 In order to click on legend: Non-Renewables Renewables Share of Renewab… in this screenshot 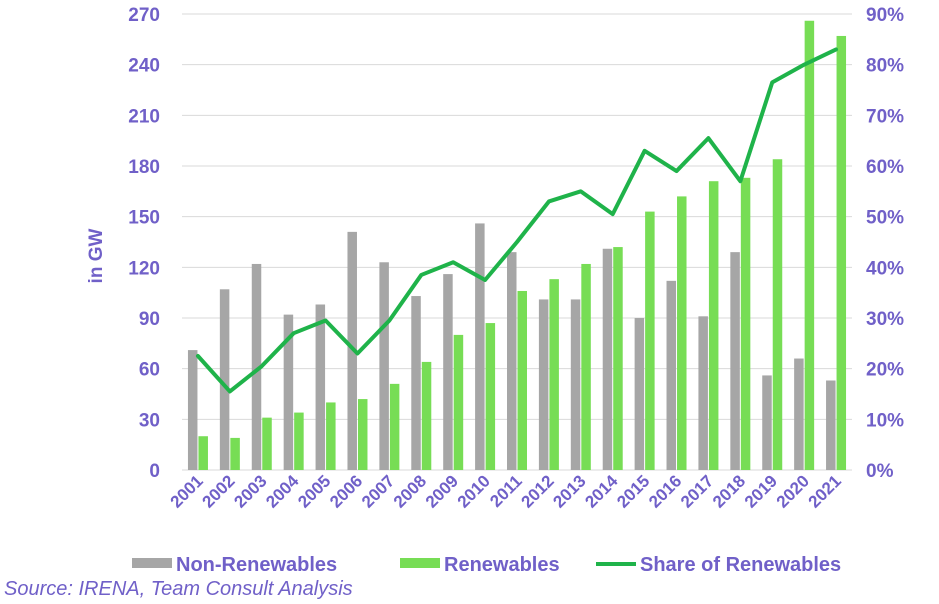, I will do `click(486, 565)`.